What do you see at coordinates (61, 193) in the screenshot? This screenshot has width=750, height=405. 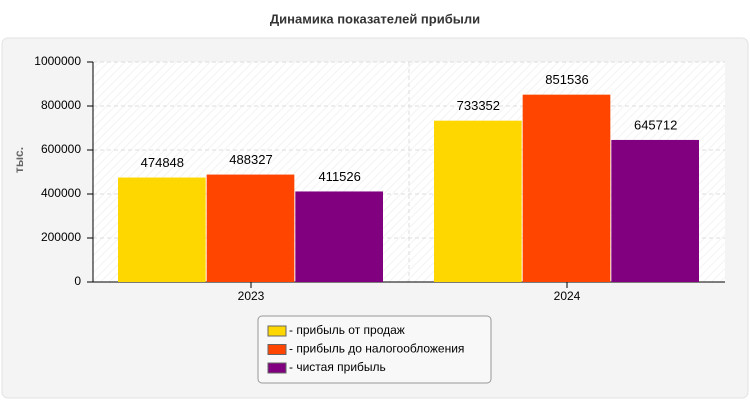 I see `y-tick-label: 400000` at bounding box center [61, 193].